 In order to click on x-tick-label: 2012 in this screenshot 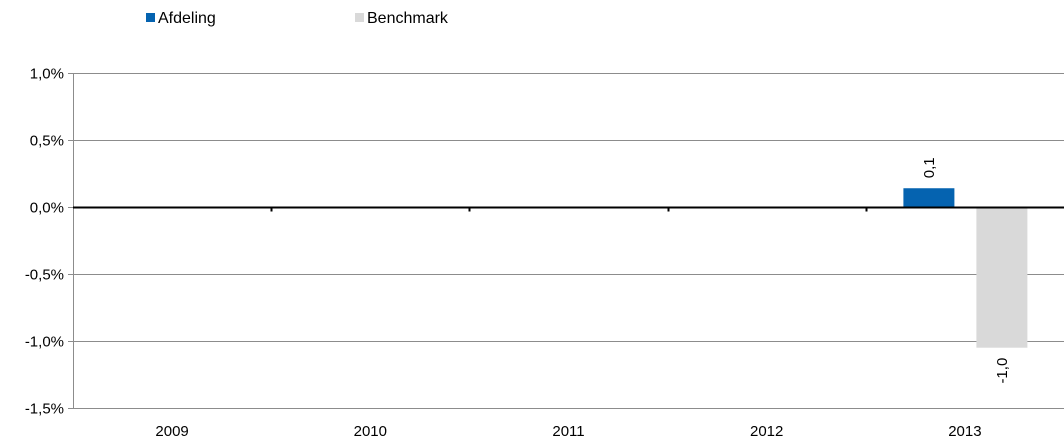, I will do `click(766, 431)`.